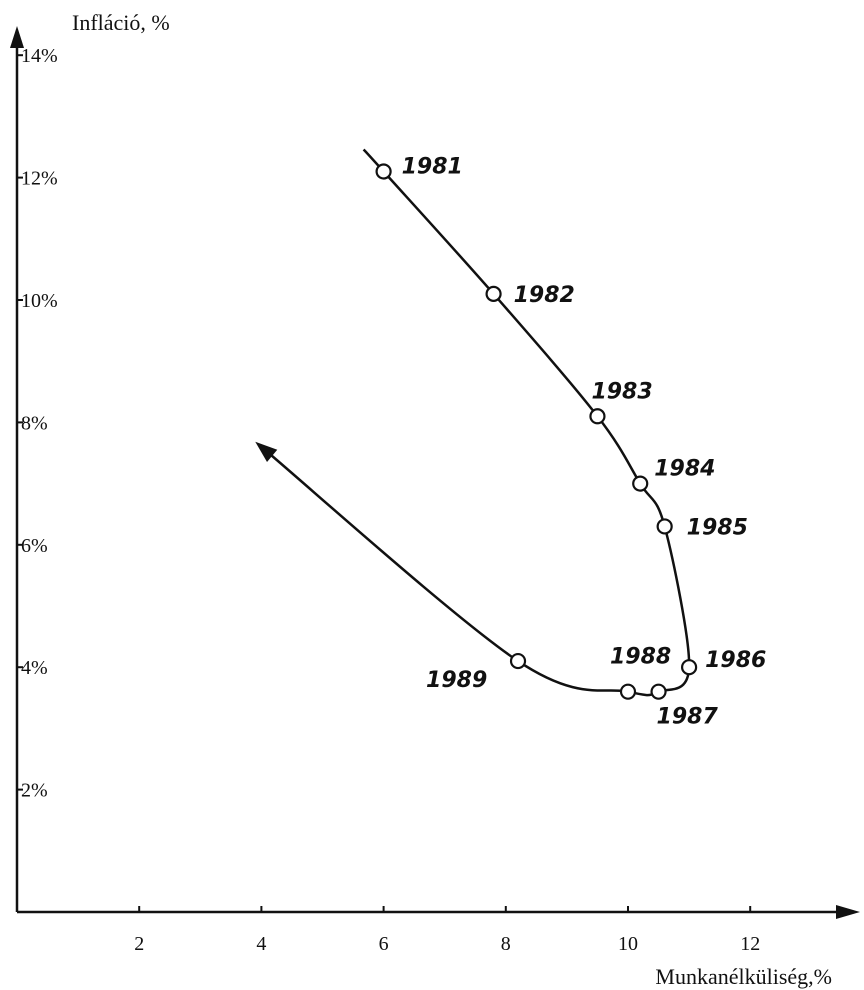  What do you see at coordinates (848, 912) in the screenshot?
I see `x-axis-arrow` at bounding box center [848, 912].